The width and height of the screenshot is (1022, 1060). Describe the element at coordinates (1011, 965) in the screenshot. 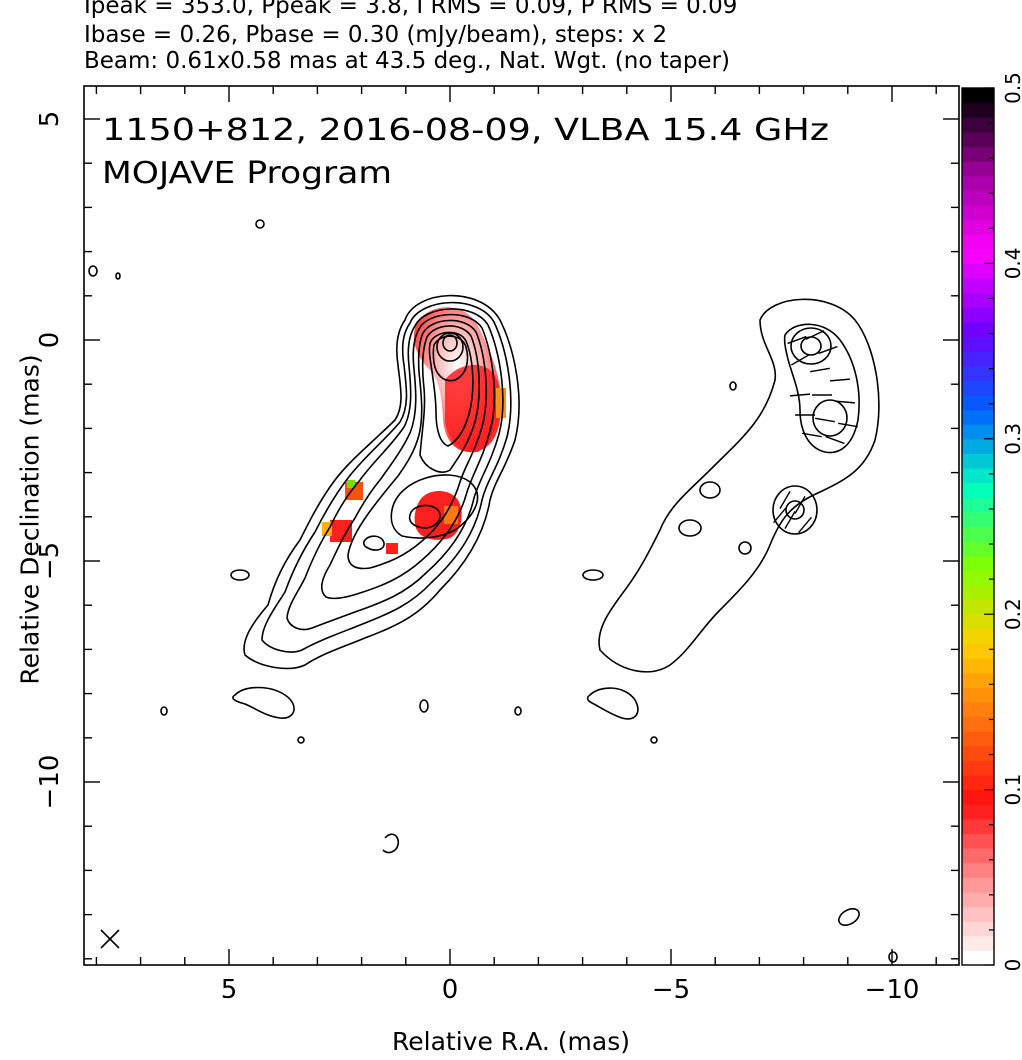

I see `colorbar-tick-label: 0` at that location.